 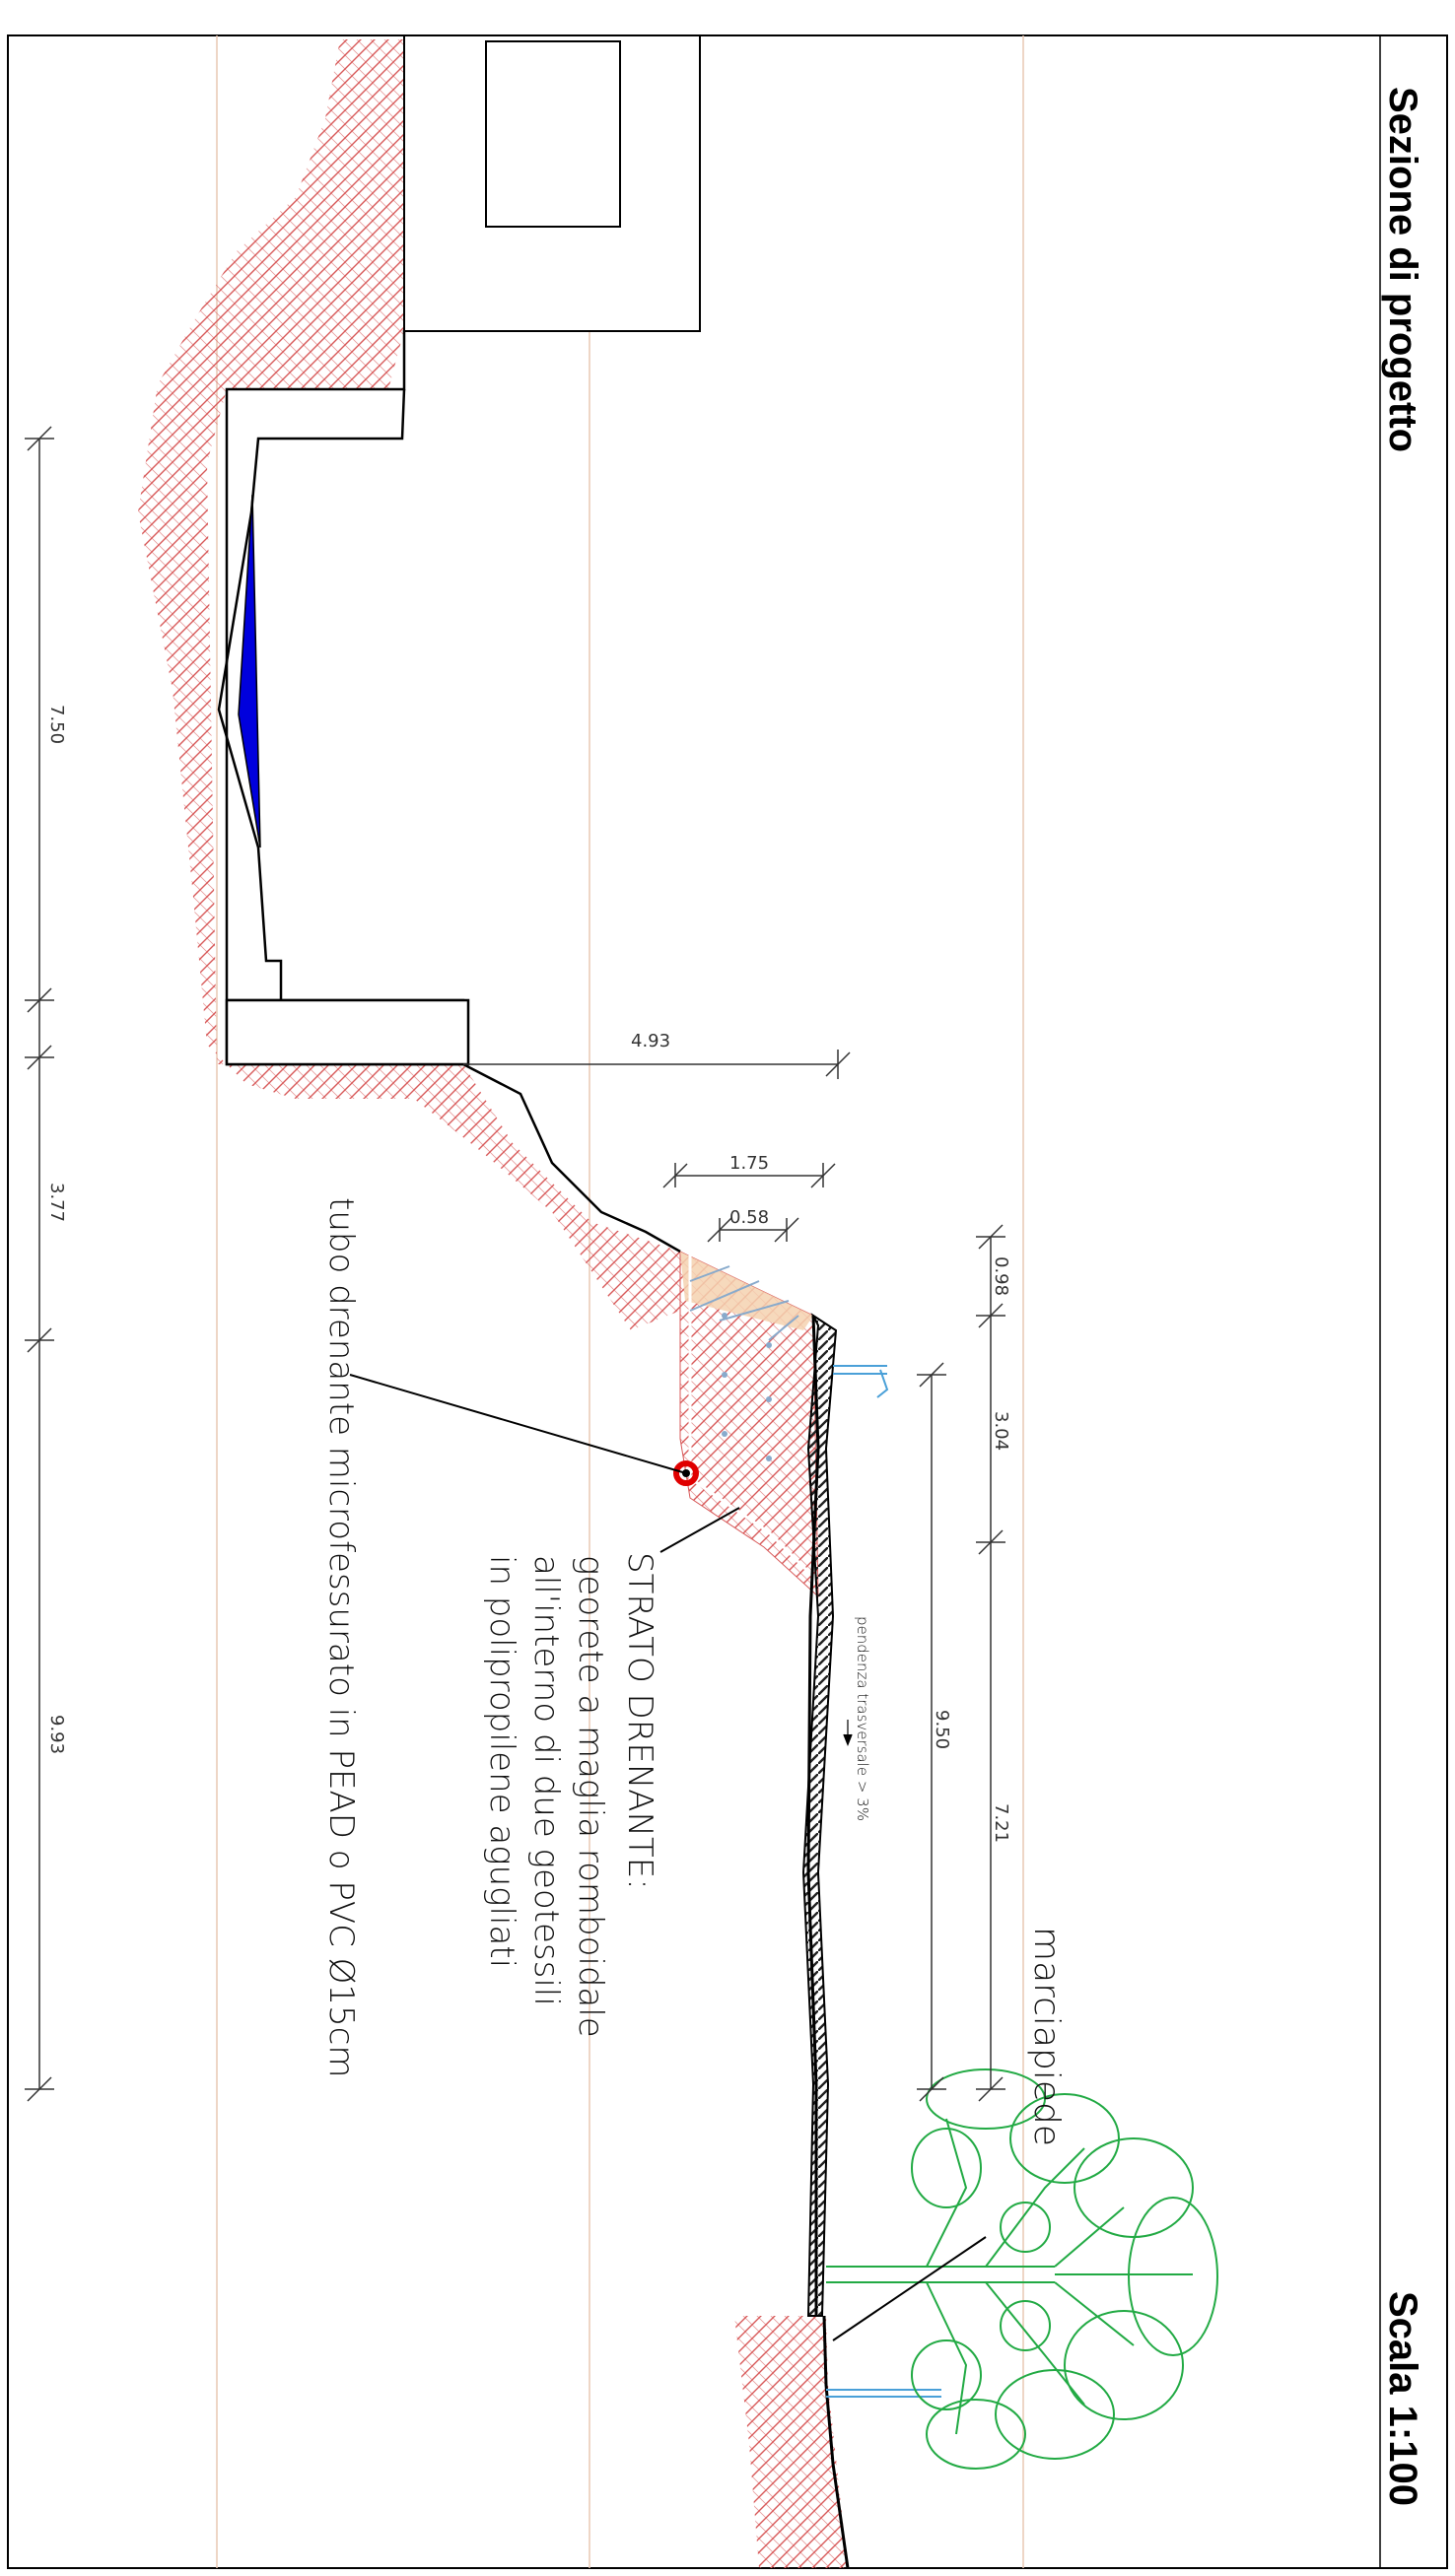 What do you see at coordinates (1046, 2037) in the screenshot?
I see `sidewalk-note: marciapiede` at bounding box center [1046, 2037].